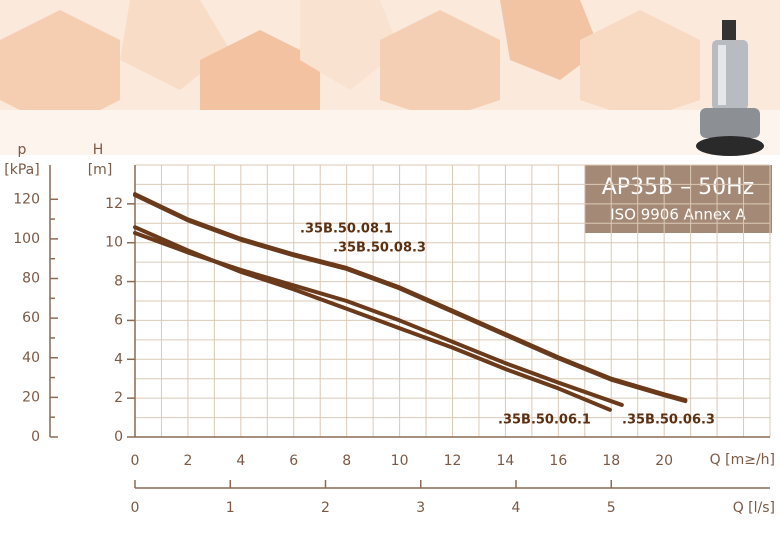  What do you see at coordinates (31, 318) in the screenshot?
I see `y2-tick-label: 60` at bounding box center [31, 318].